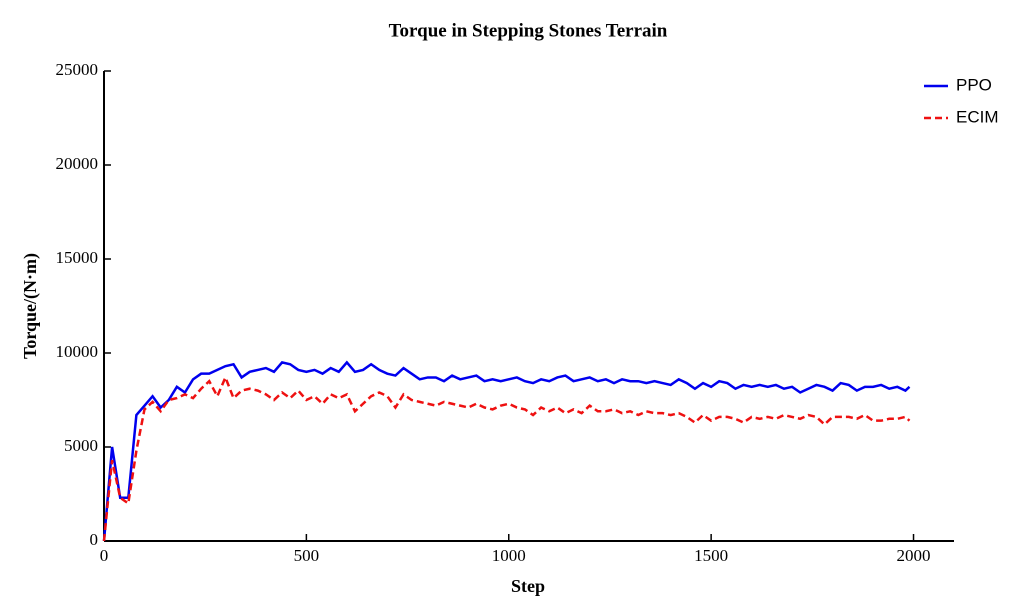  Describe the element at coordinates (94, 539) in the screenshot. I see `y-tick-label: 0` at that location.